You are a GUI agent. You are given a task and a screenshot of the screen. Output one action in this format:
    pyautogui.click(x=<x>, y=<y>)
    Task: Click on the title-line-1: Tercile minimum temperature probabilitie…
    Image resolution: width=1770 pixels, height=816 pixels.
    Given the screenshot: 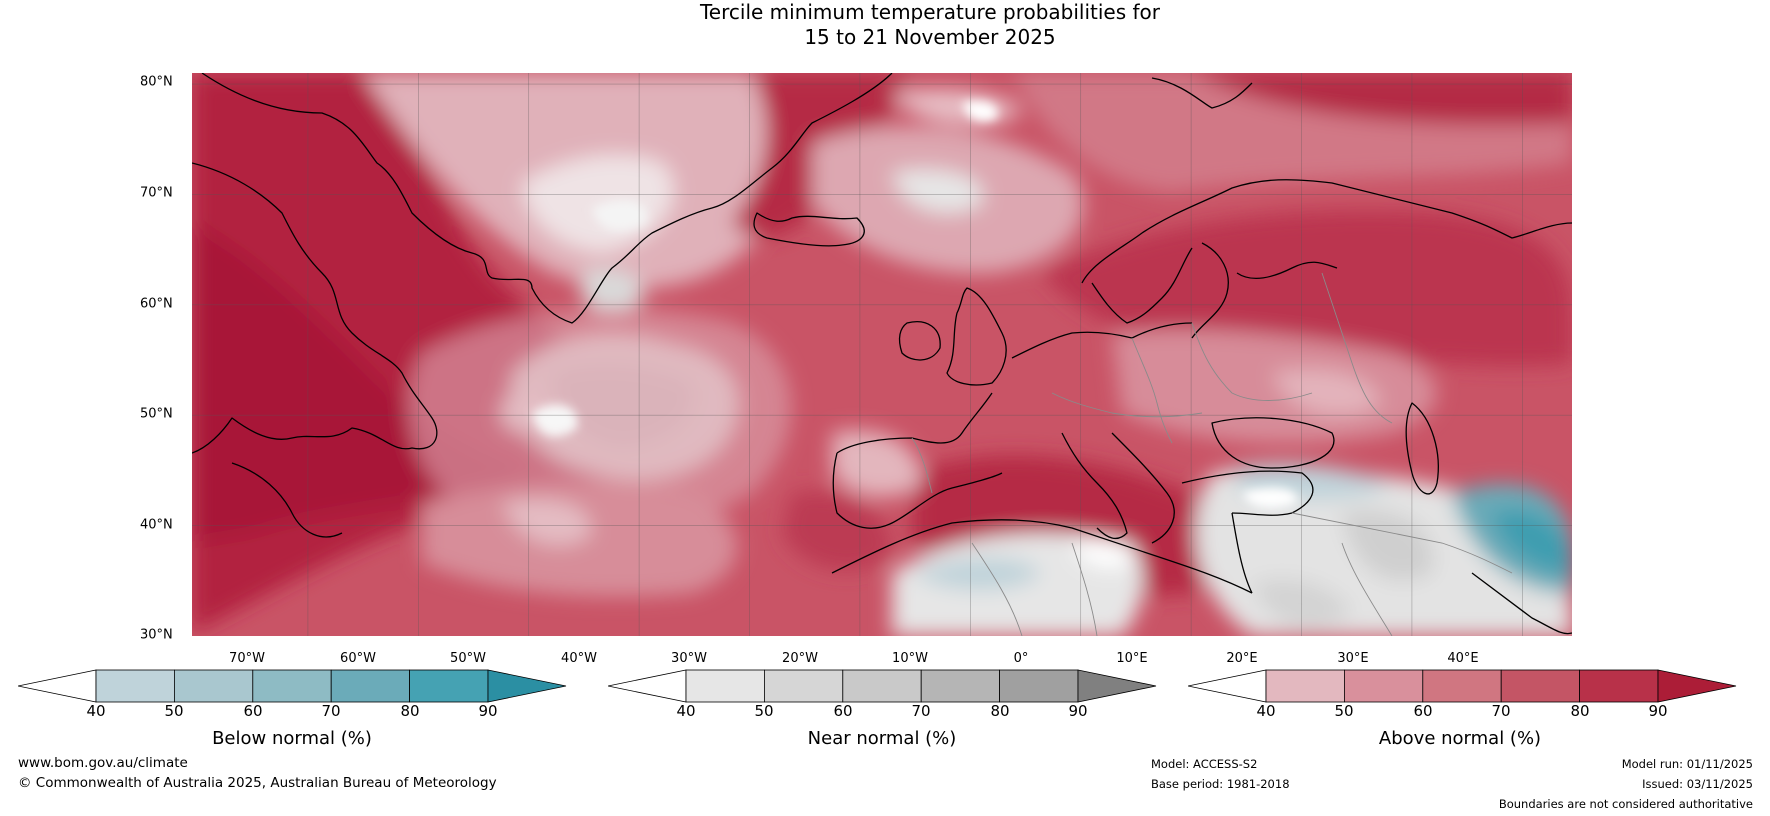 What is the action you would take?
    pyautogui.click(x=930, y=12)
    